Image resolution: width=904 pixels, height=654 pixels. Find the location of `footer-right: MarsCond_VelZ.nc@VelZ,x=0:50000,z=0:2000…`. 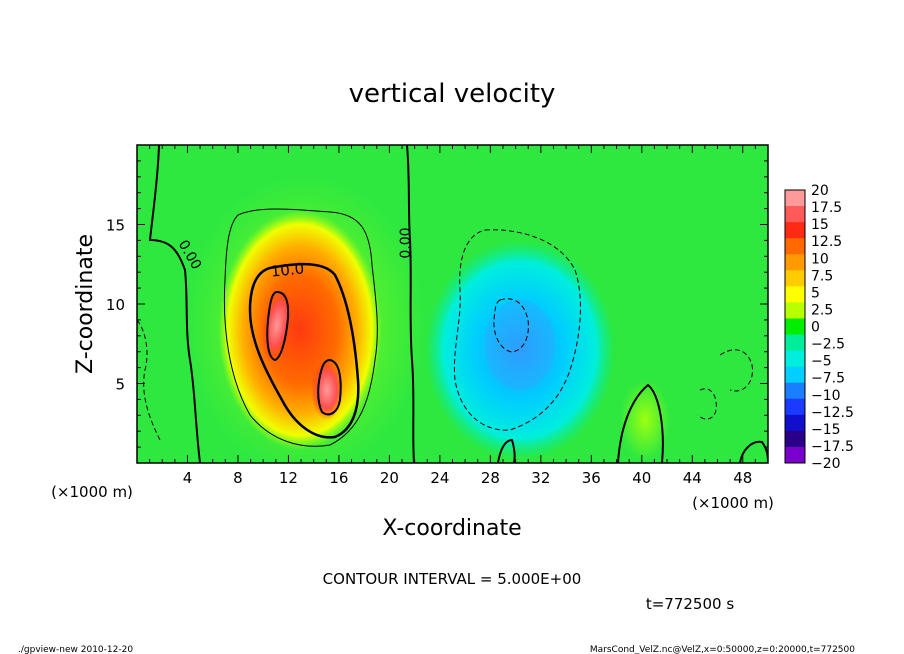

footer-right: MarsCond_VelZ.nc@VelZ,x=0:50000,z=0:2000… is located at coordinates (722, 649).